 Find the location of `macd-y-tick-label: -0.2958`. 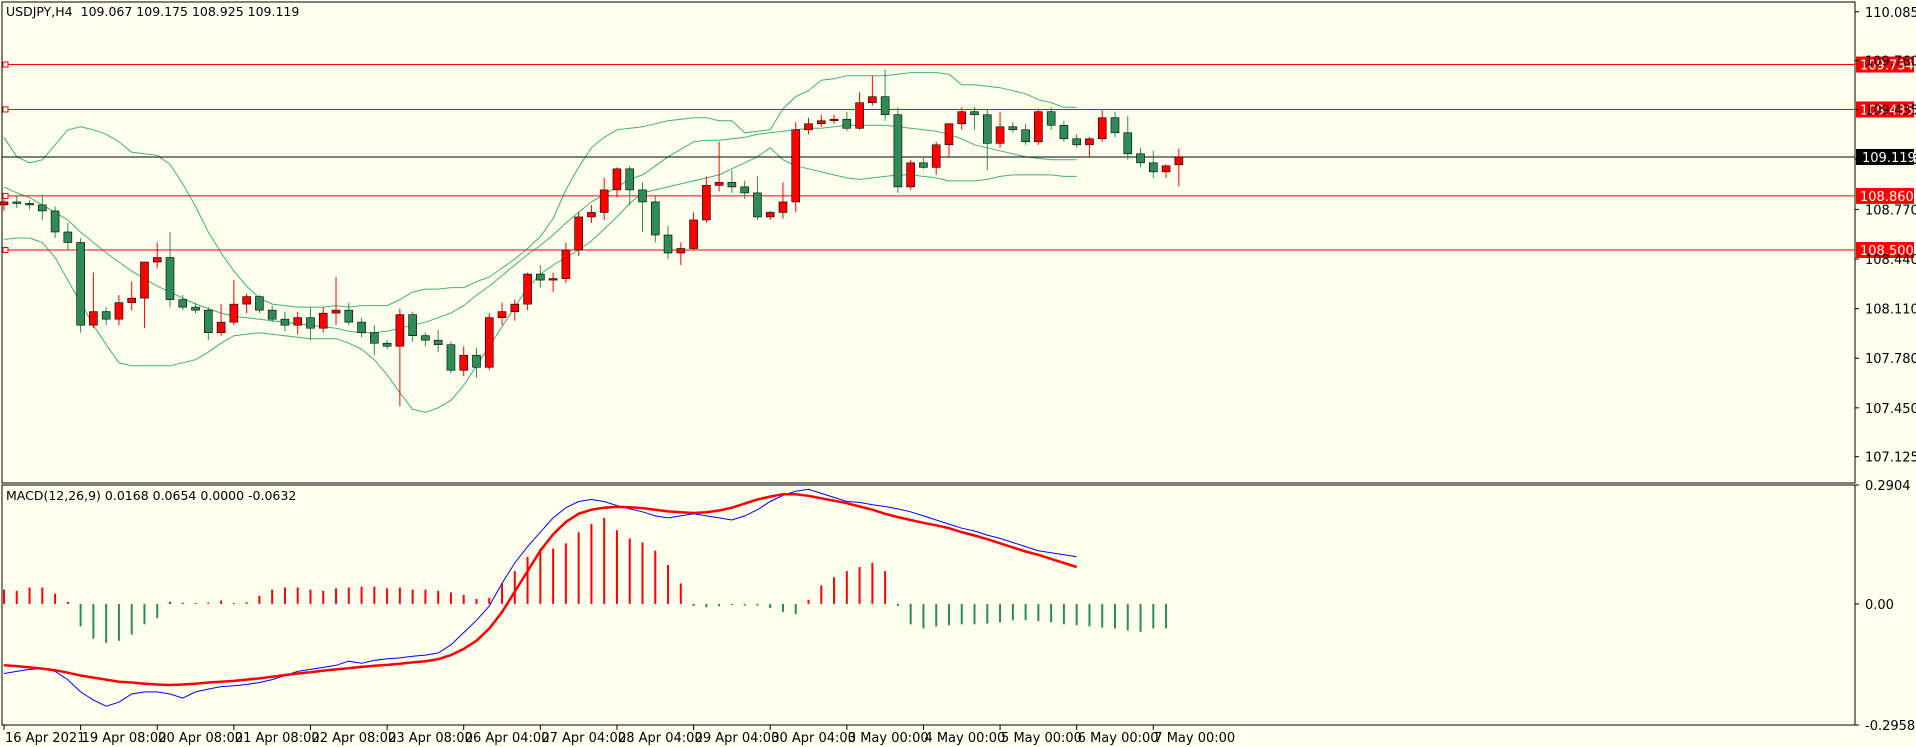

macd-y-tick-label: -0.2958 is located at coordinates (1890, 726).